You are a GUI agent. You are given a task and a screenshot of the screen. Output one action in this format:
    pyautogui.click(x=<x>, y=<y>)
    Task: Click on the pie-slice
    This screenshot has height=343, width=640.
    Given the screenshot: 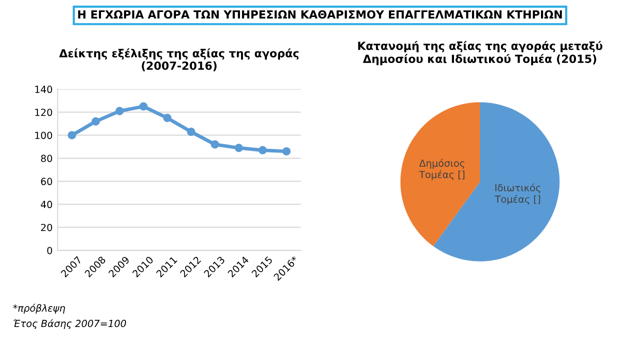 What is the action you would take?
    pyautogui.click(x=440, y=174)
    